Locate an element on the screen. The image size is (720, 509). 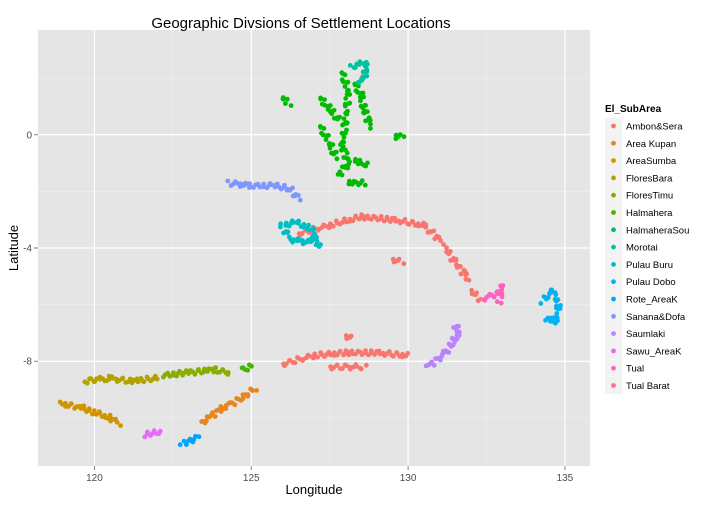
legend-item: Saumlaki is located at coordinates (635, 334).